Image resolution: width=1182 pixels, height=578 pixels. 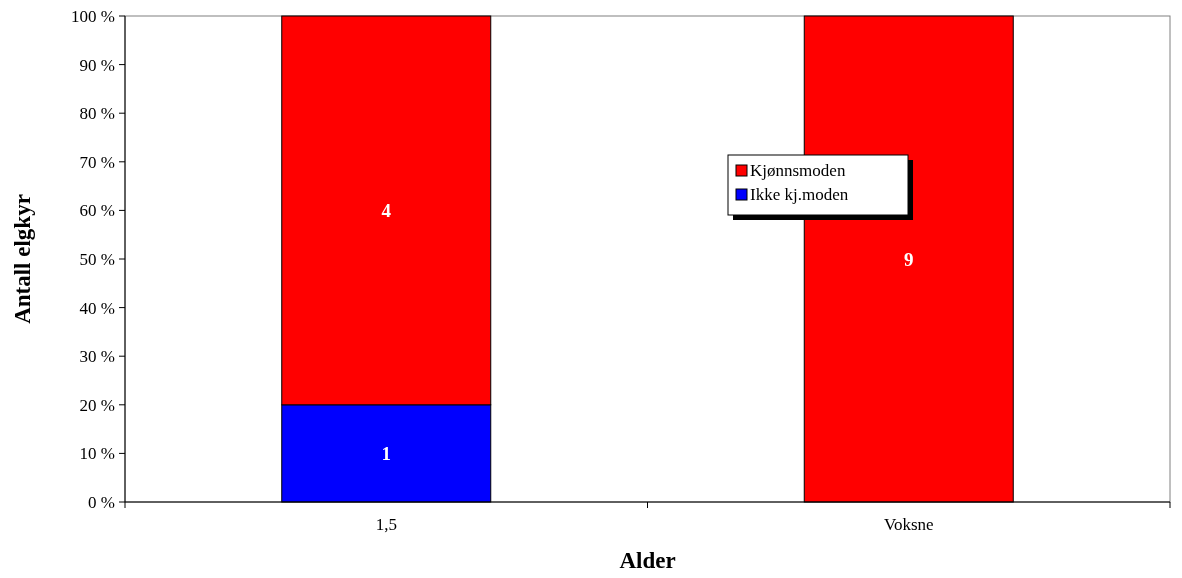 What do you see at coordinates (97, 259) in the screenshot?
I see `y-tick-label: 50 %` at bounding box center [97, 259].